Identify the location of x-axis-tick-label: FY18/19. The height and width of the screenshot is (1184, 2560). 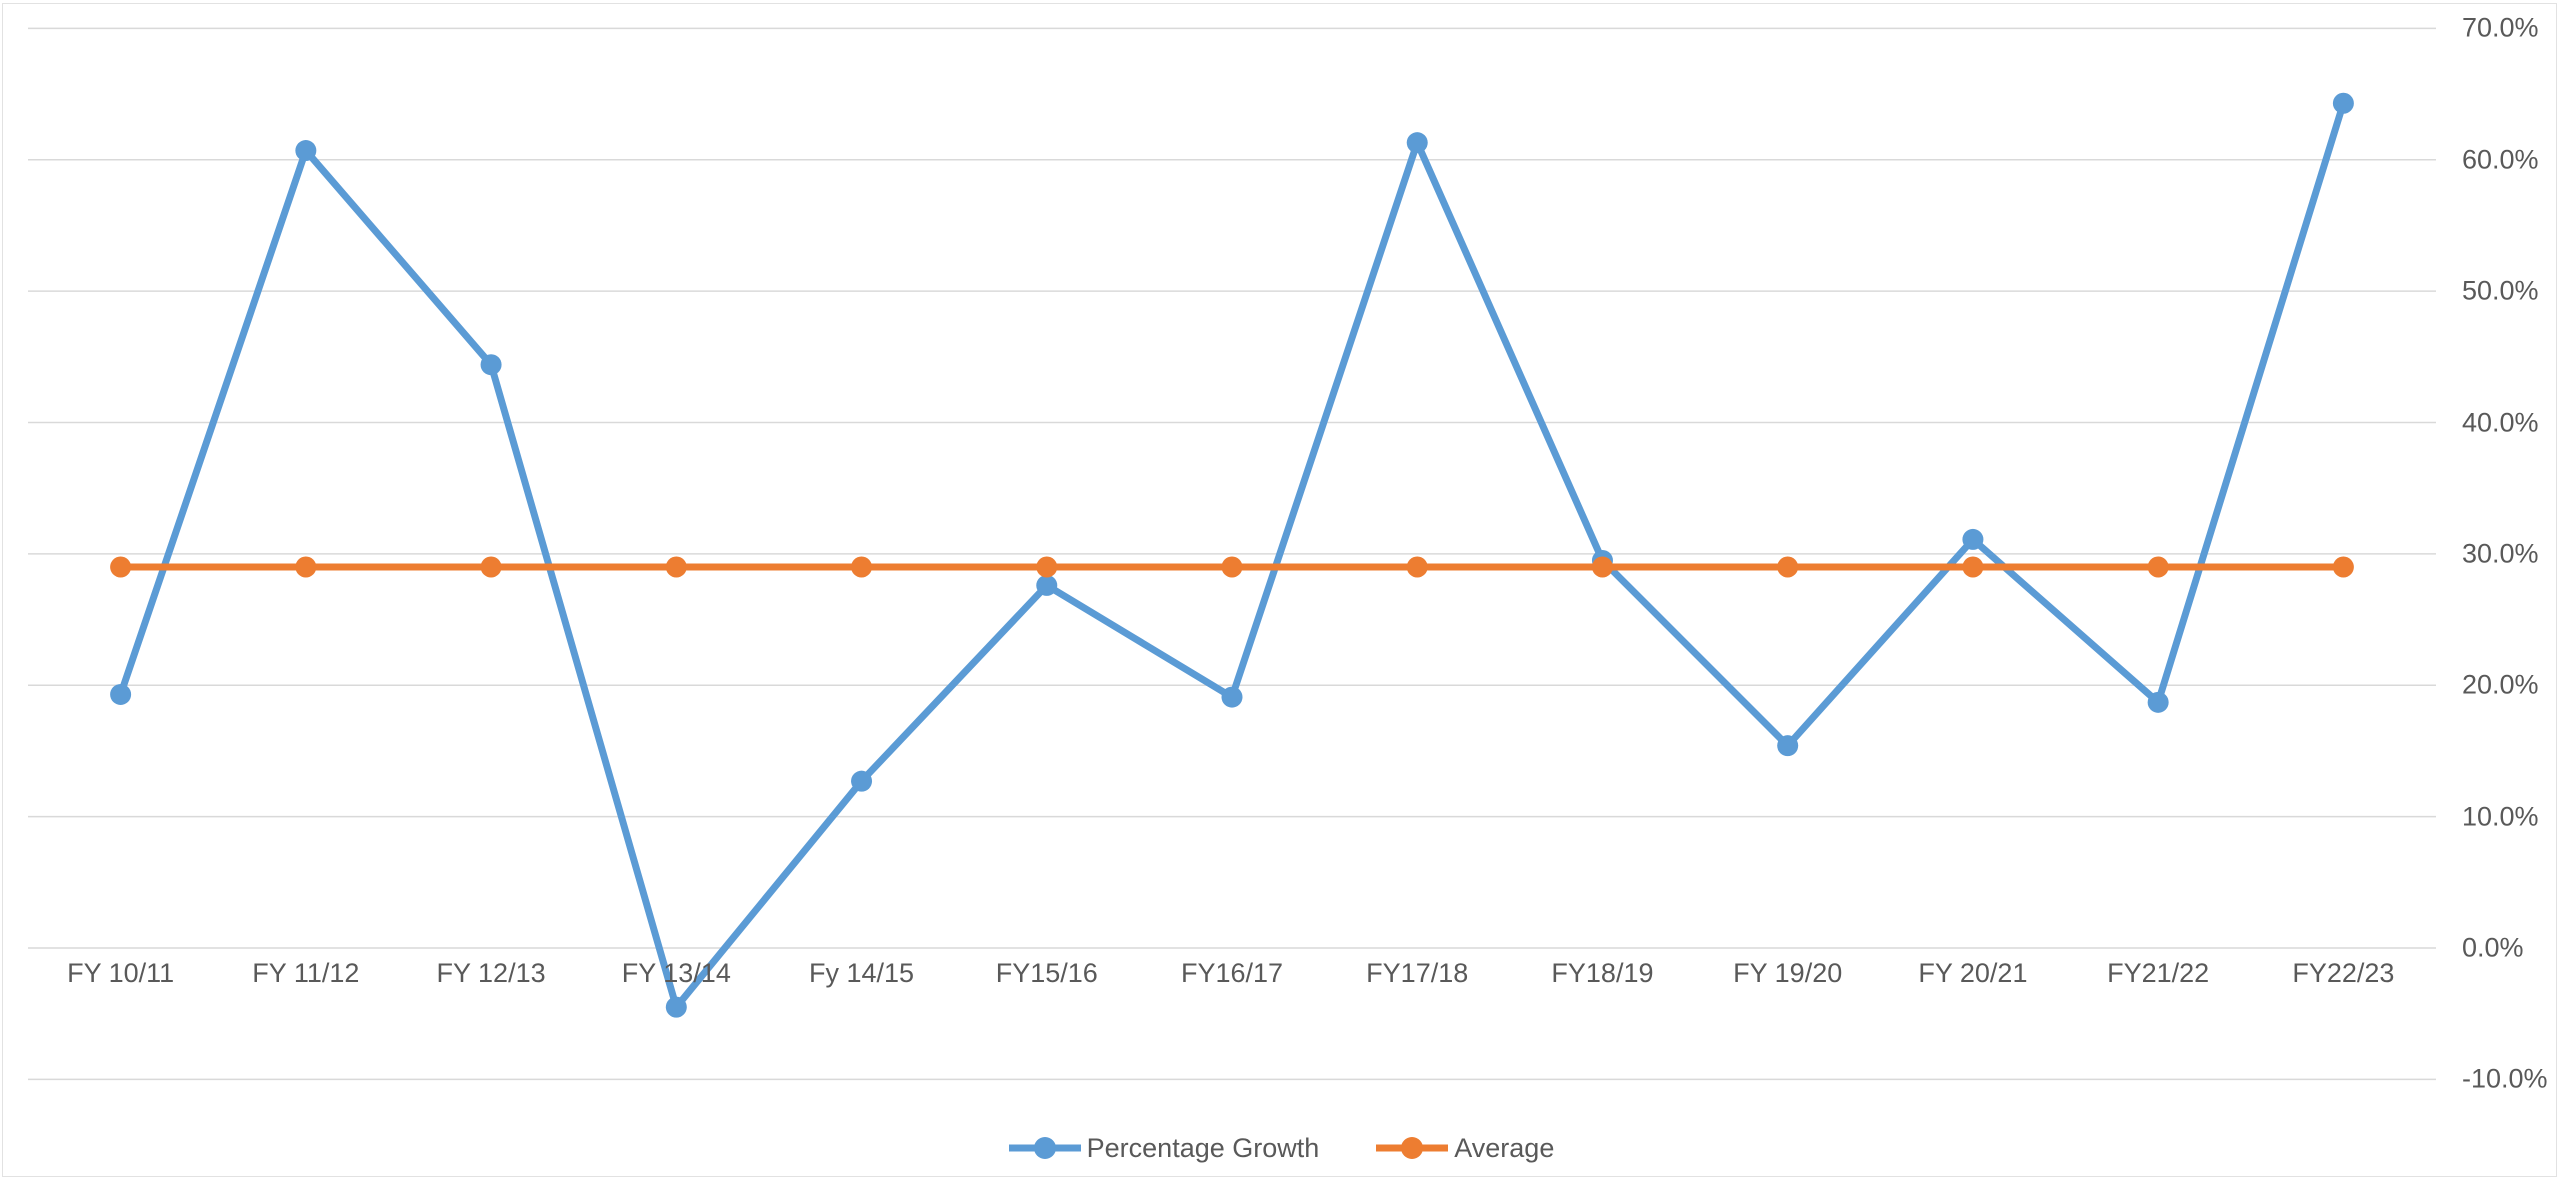
(1602, 973).